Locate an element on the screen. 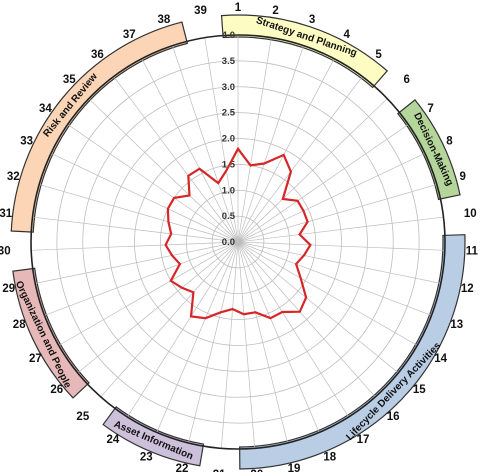 This screenshot has height=472, width=483. spoke-label-24: 24 is located at coordinates (113, 440).